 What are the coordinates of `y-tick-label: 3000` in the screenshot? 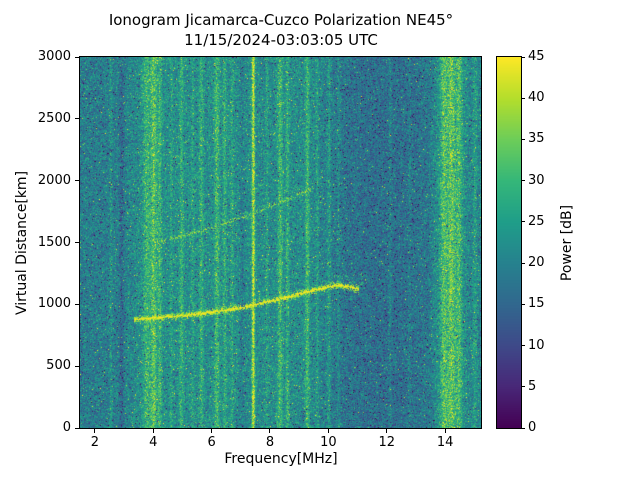 It's located at (54, 56).